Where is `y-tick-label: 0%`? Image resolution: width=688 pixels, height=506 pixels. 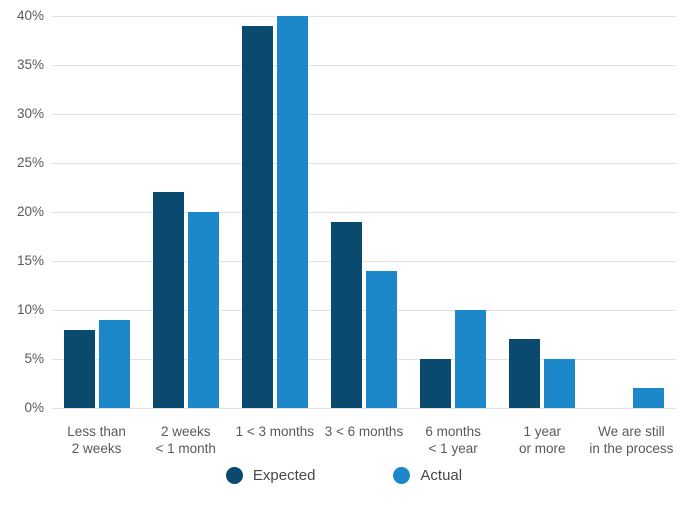
y-tick-label: 0% is located at coordinates (34, 407).